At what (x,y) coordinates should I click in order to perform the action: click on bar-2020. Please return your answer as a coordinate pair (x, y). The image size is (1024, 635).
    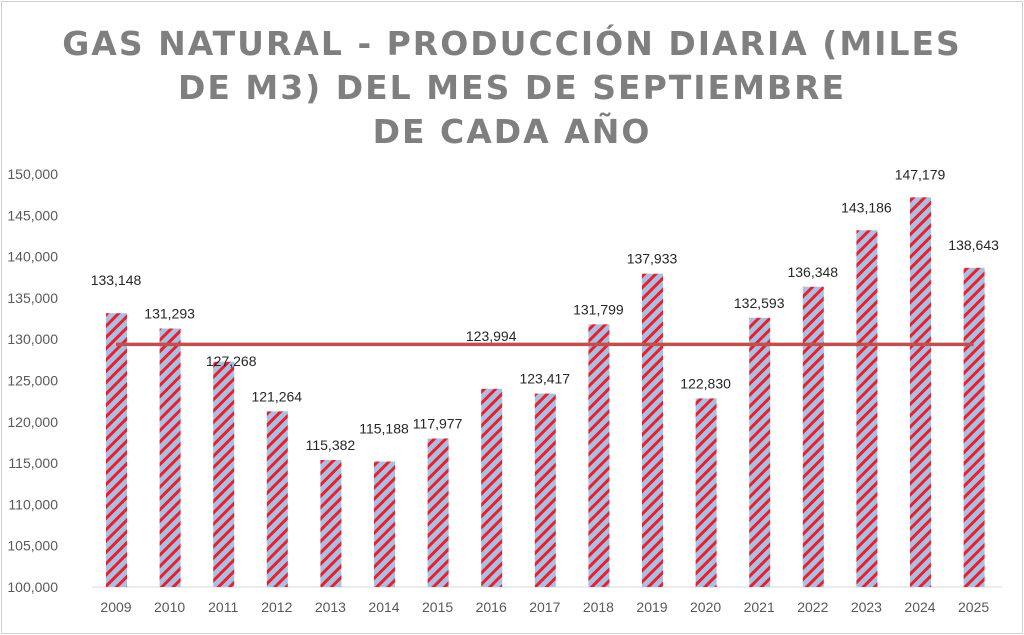
    Looking at the image, I should click on (706, 492).